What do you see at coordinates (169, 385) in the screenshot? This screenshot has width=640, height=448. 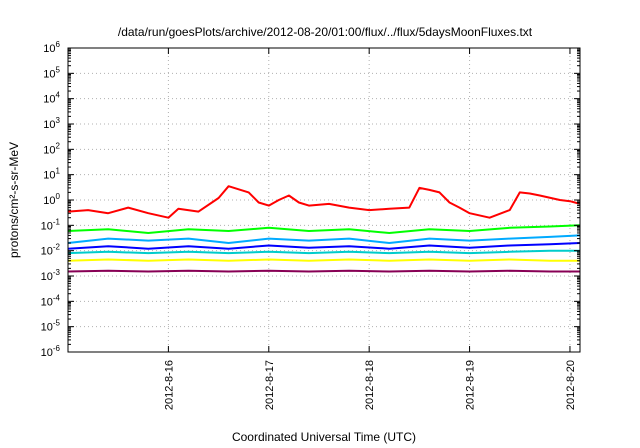 I see `x-tick-label: 2012-8-16` at bounding box center [169, 385].